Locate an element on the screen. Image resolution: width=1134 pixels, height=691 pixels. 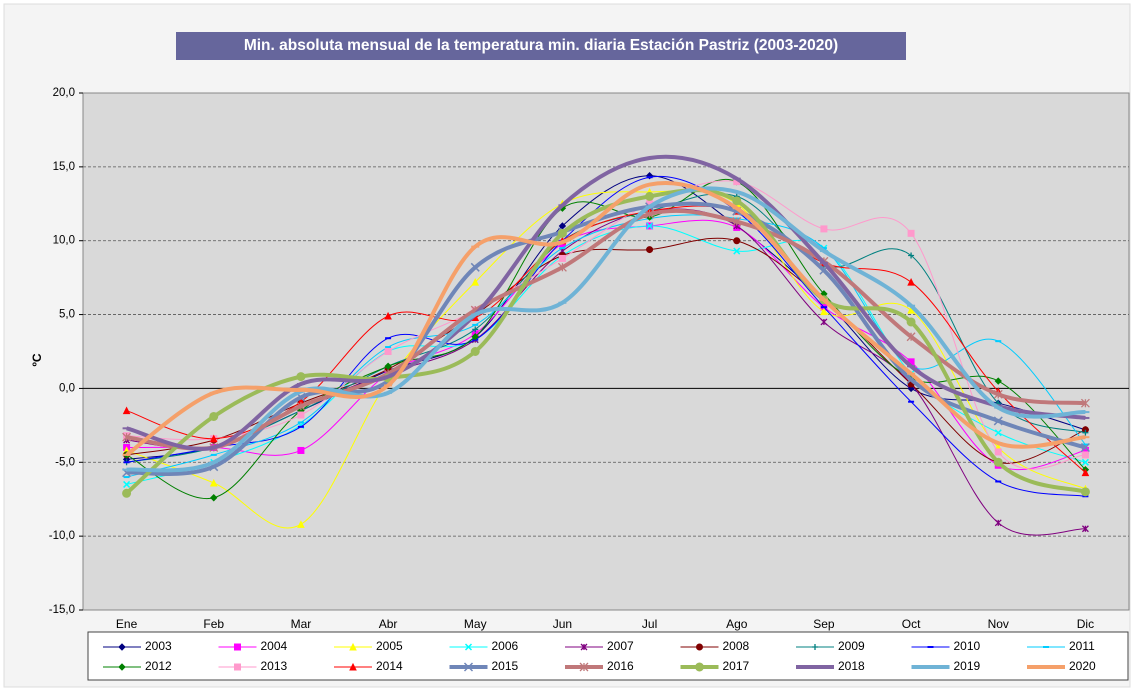
x-tick-label: Oct is located at coordinates (911, 624).